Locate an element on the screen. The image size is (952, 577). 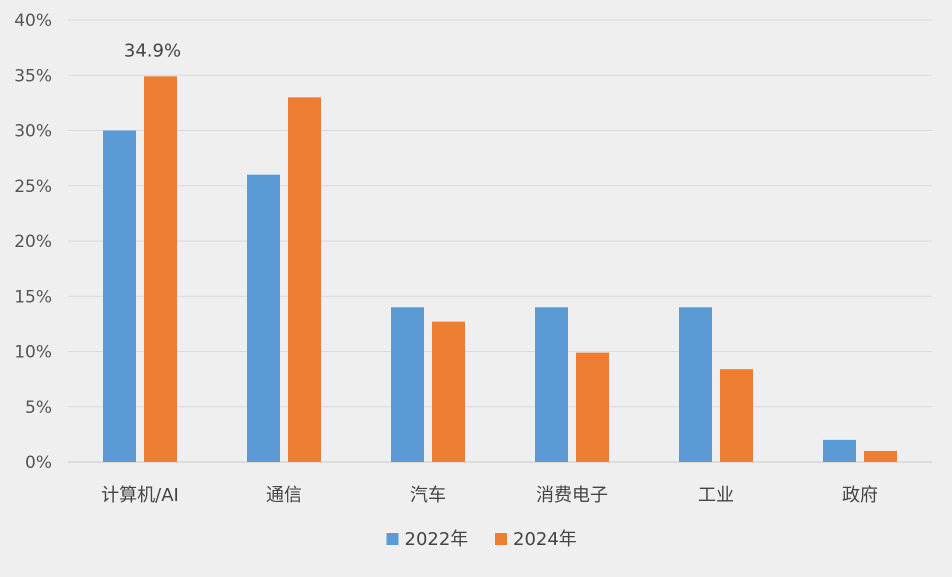
y-tick-label: 15% is located at coordinates (33, 297).